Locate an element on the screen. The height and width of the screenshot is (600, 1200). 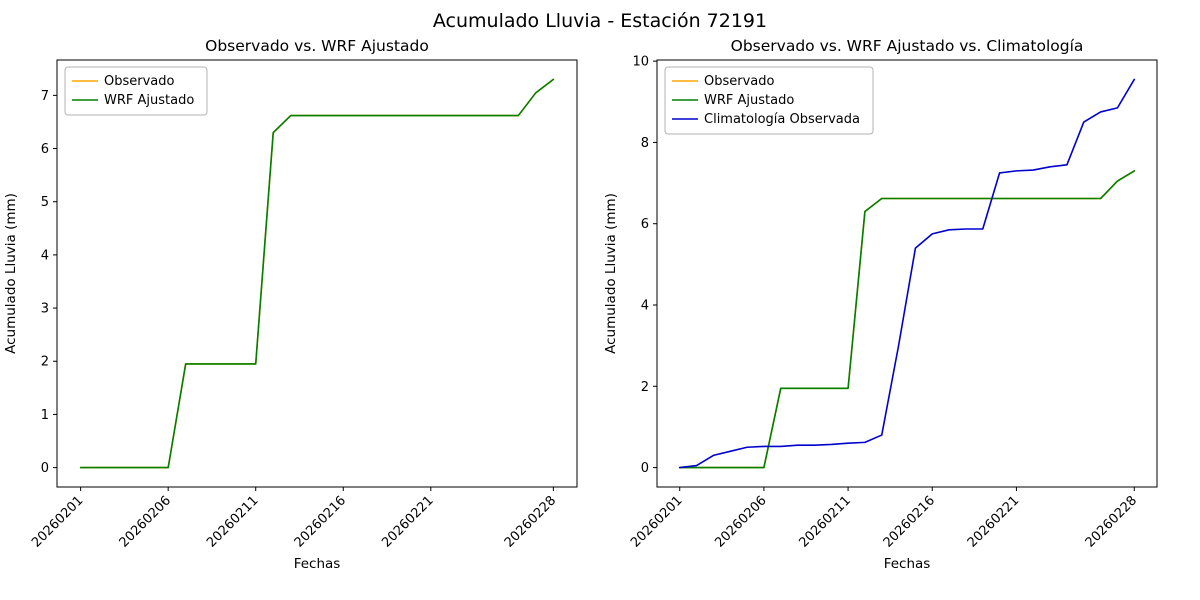
y-tick-label: 7 is located at coordinates (45, 96).